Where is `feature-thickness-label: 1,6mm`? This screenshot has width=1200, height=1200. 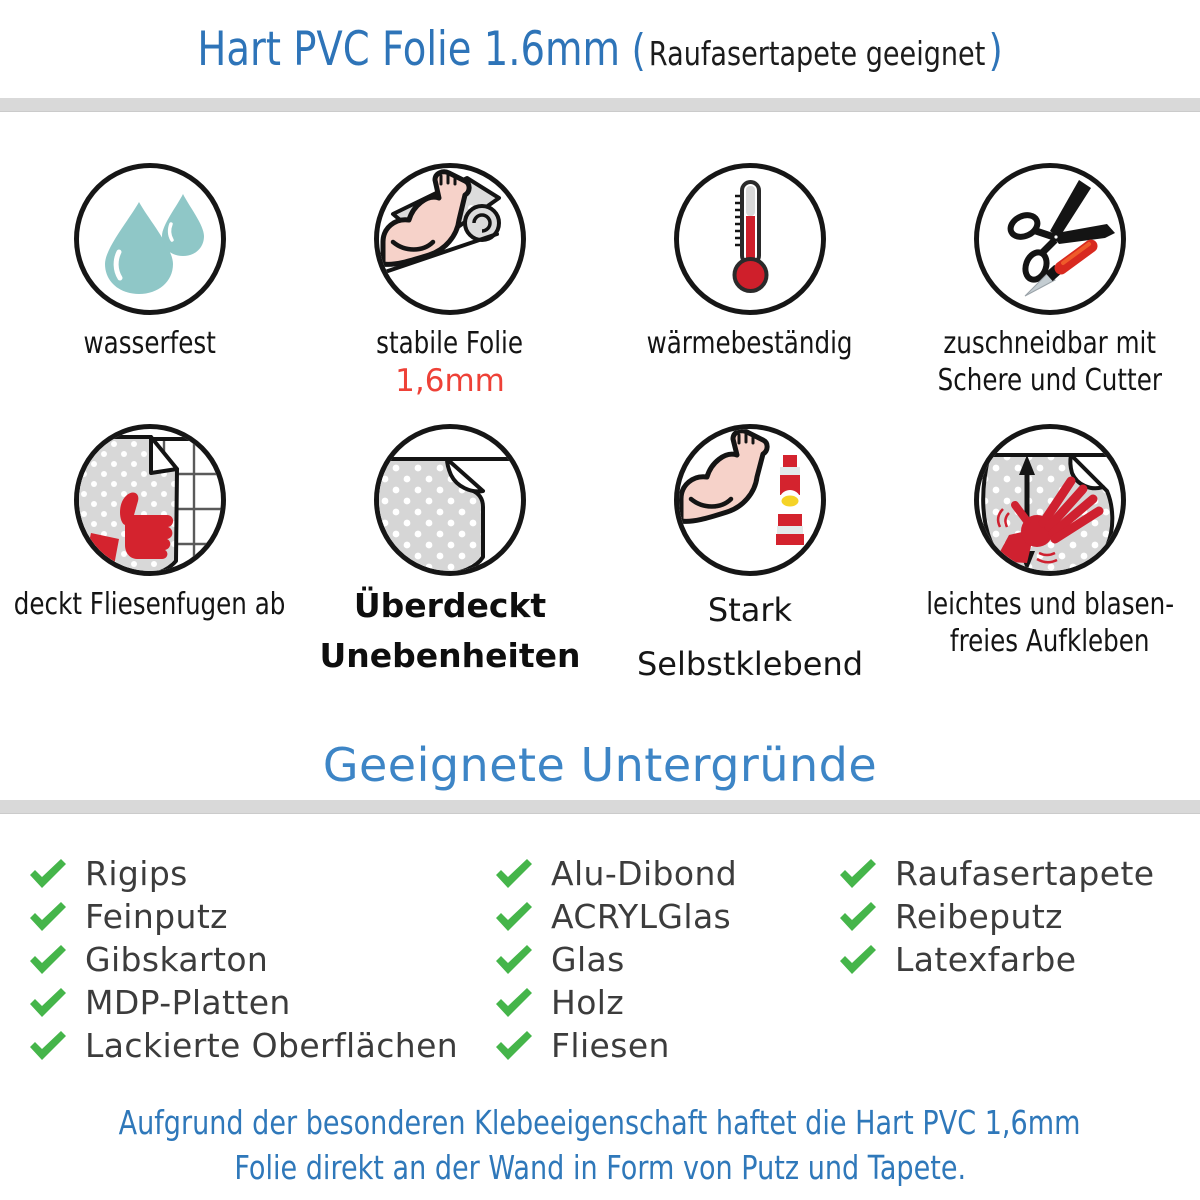 feature-thickness-label: 1,6mm is located at coordinates (450, 381).